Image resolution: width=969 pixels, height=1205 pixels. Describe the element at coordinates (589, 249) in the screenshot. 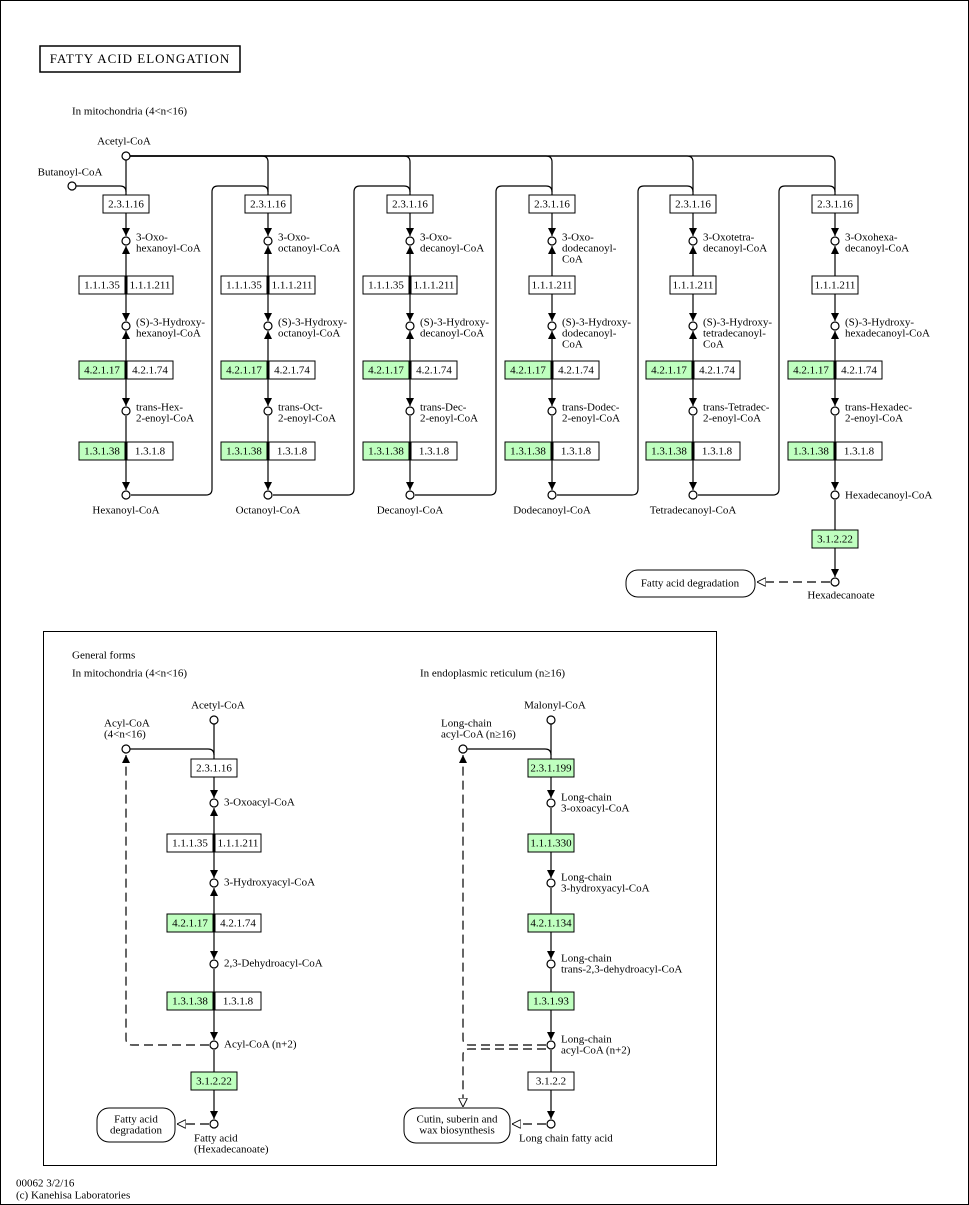

I see `compound-label: dodecanoyl-` at that location.